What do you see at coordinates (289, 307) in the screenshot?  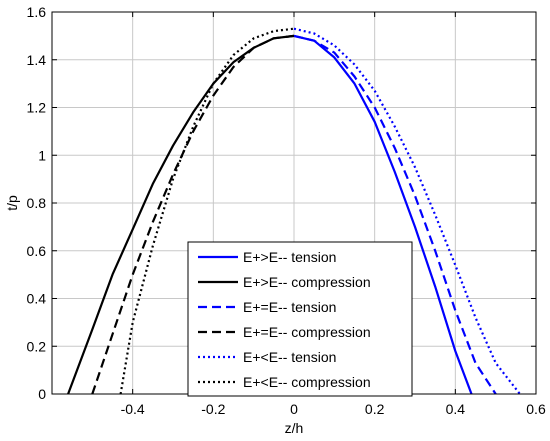 I see `legend-label: E+=E-- tension` at bounding box center [289, 307].